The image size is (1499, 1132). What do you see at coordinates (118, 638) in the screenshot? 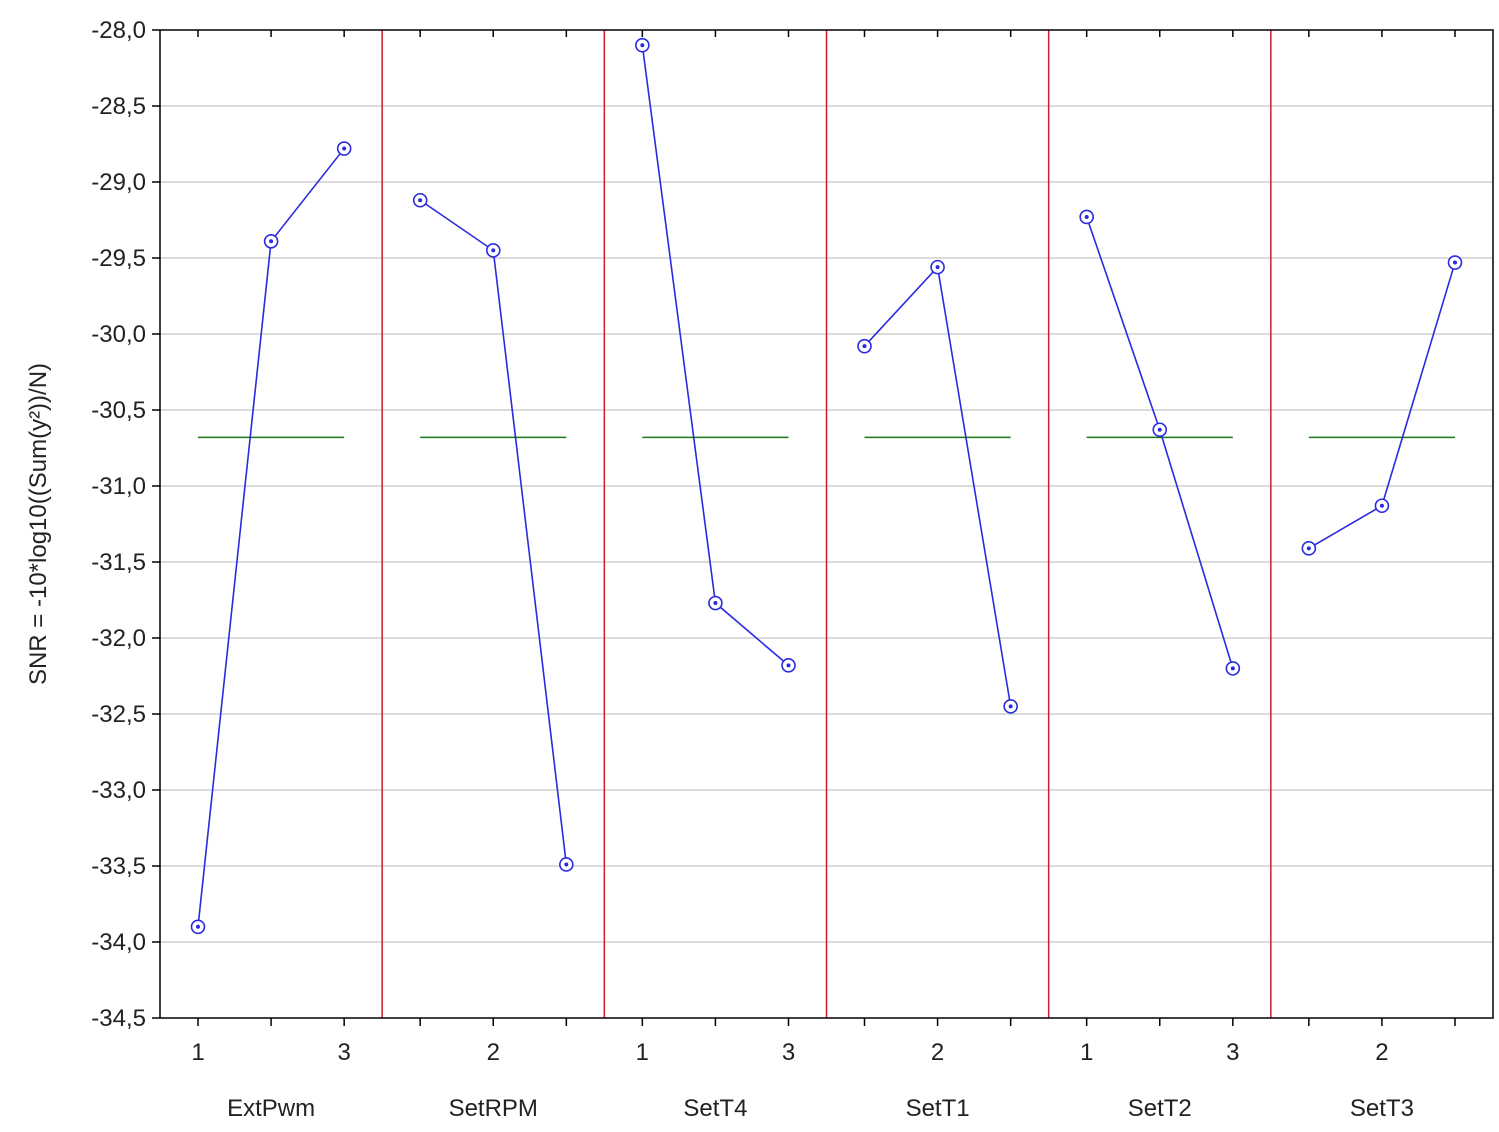
I see `y-tick-label: -32,0` at bounding box center [118, 638].